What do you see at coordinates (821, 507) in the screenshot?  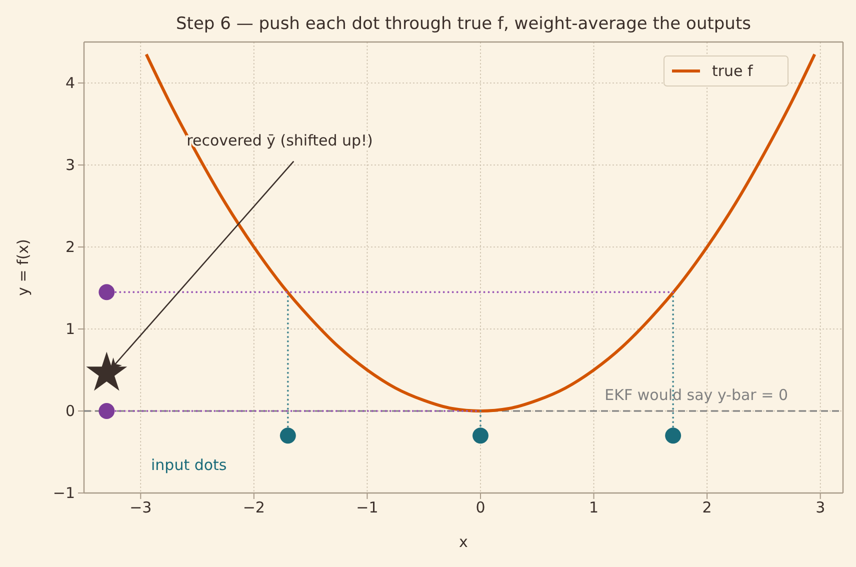 I see `x-tick-label: 3` at bounding box center [821, 507].